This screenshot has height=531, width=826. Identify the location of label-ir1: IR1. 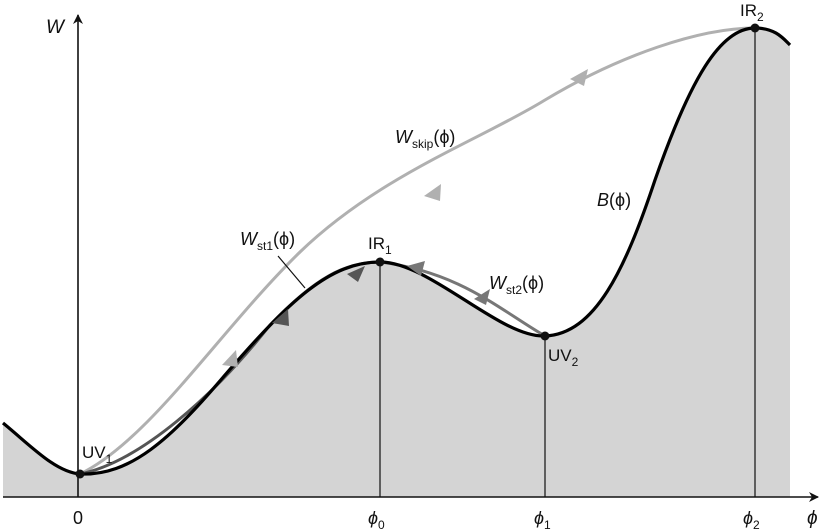
(380, 245).